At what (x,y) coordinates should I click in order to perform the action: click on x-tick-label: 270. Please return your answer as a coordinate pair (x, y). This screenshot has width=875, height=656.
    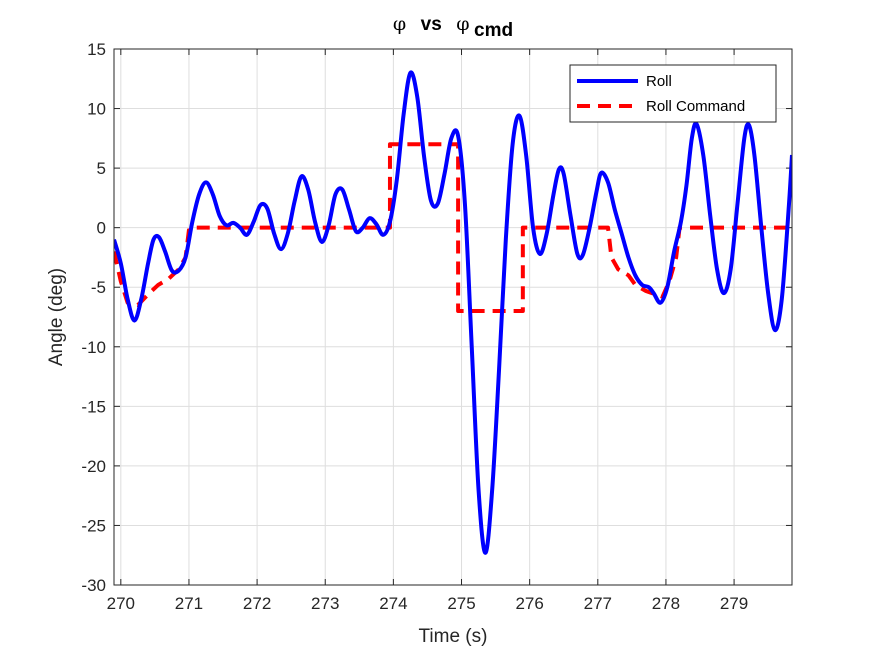
    Looking at the image, I should click on (121, 603).